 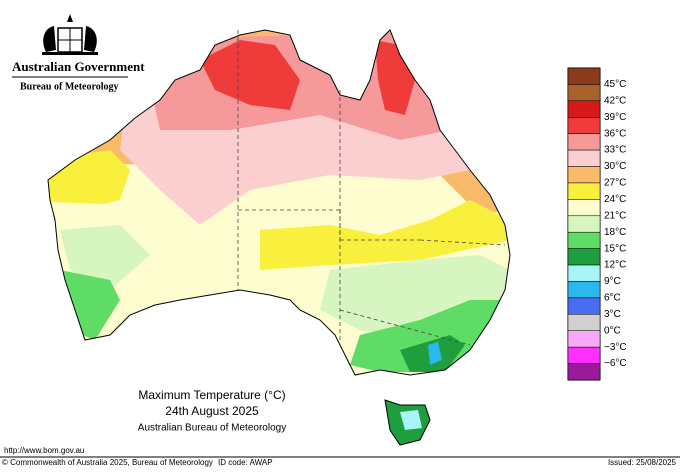 What do you see at coordinates (212, 411) in the screenshot?
I see `map-date: 24th August 2025` at bounding box center [212, 411].